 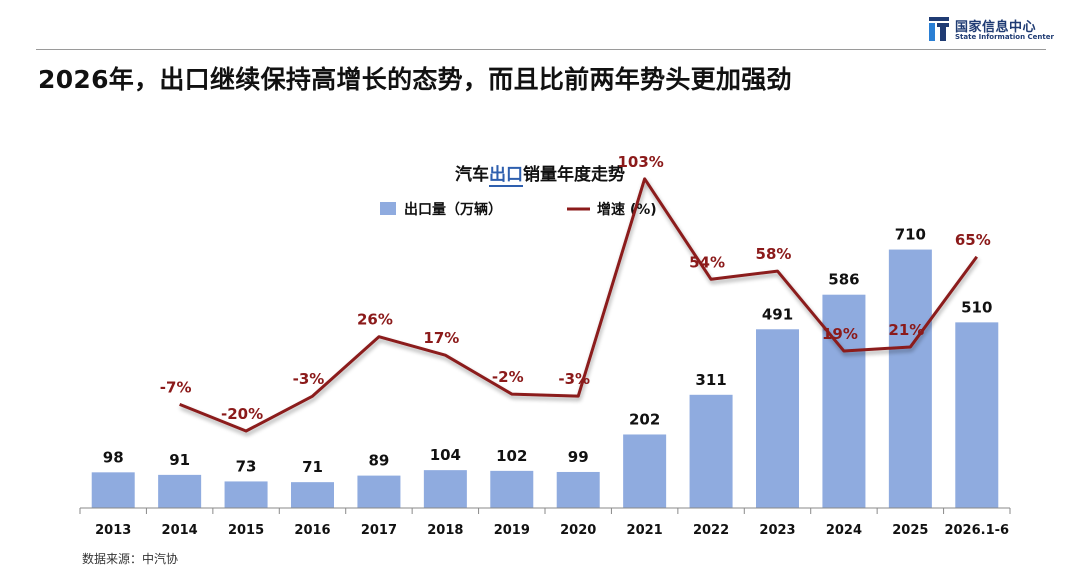 What do you see at coordinates (976, 530) in the screenshot?
I see `x-tick-label-2026.1-6: 2026.1-6` at bounding box center [976, 530].